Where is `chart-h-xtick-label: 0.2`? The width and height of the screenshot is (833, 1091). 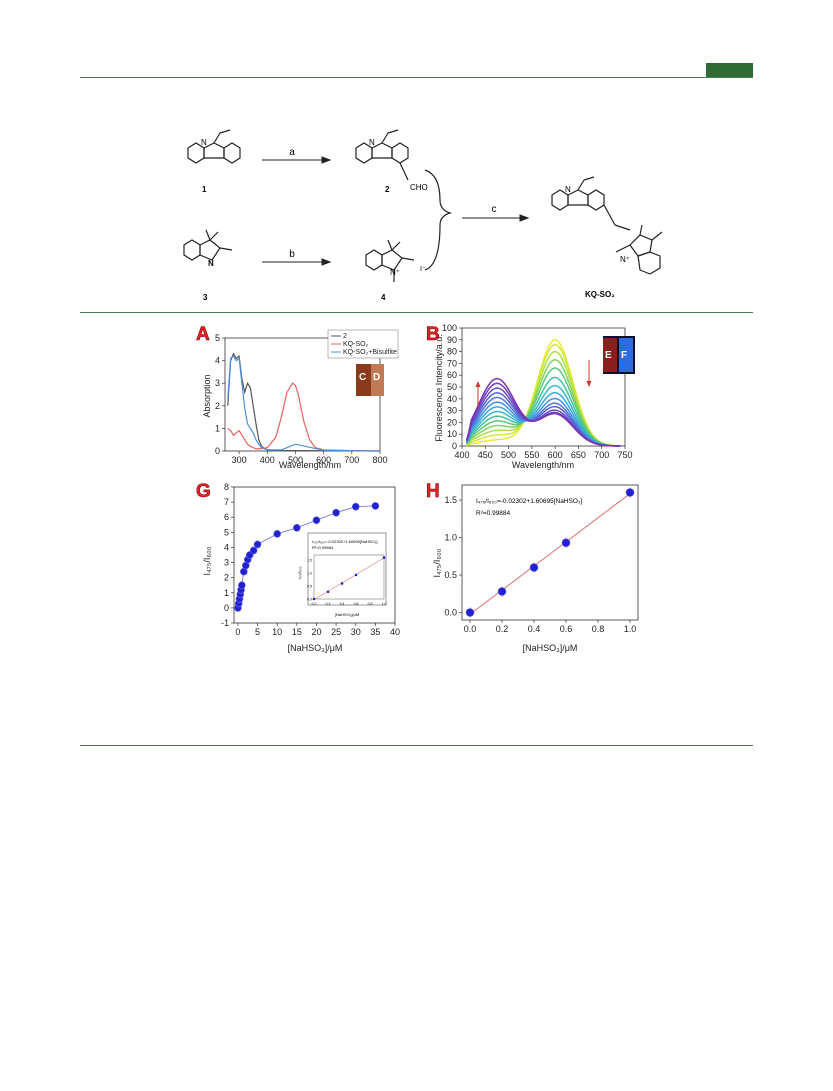 chart-h-xtick-label: 0.2 is located at coordinates (502, 629).